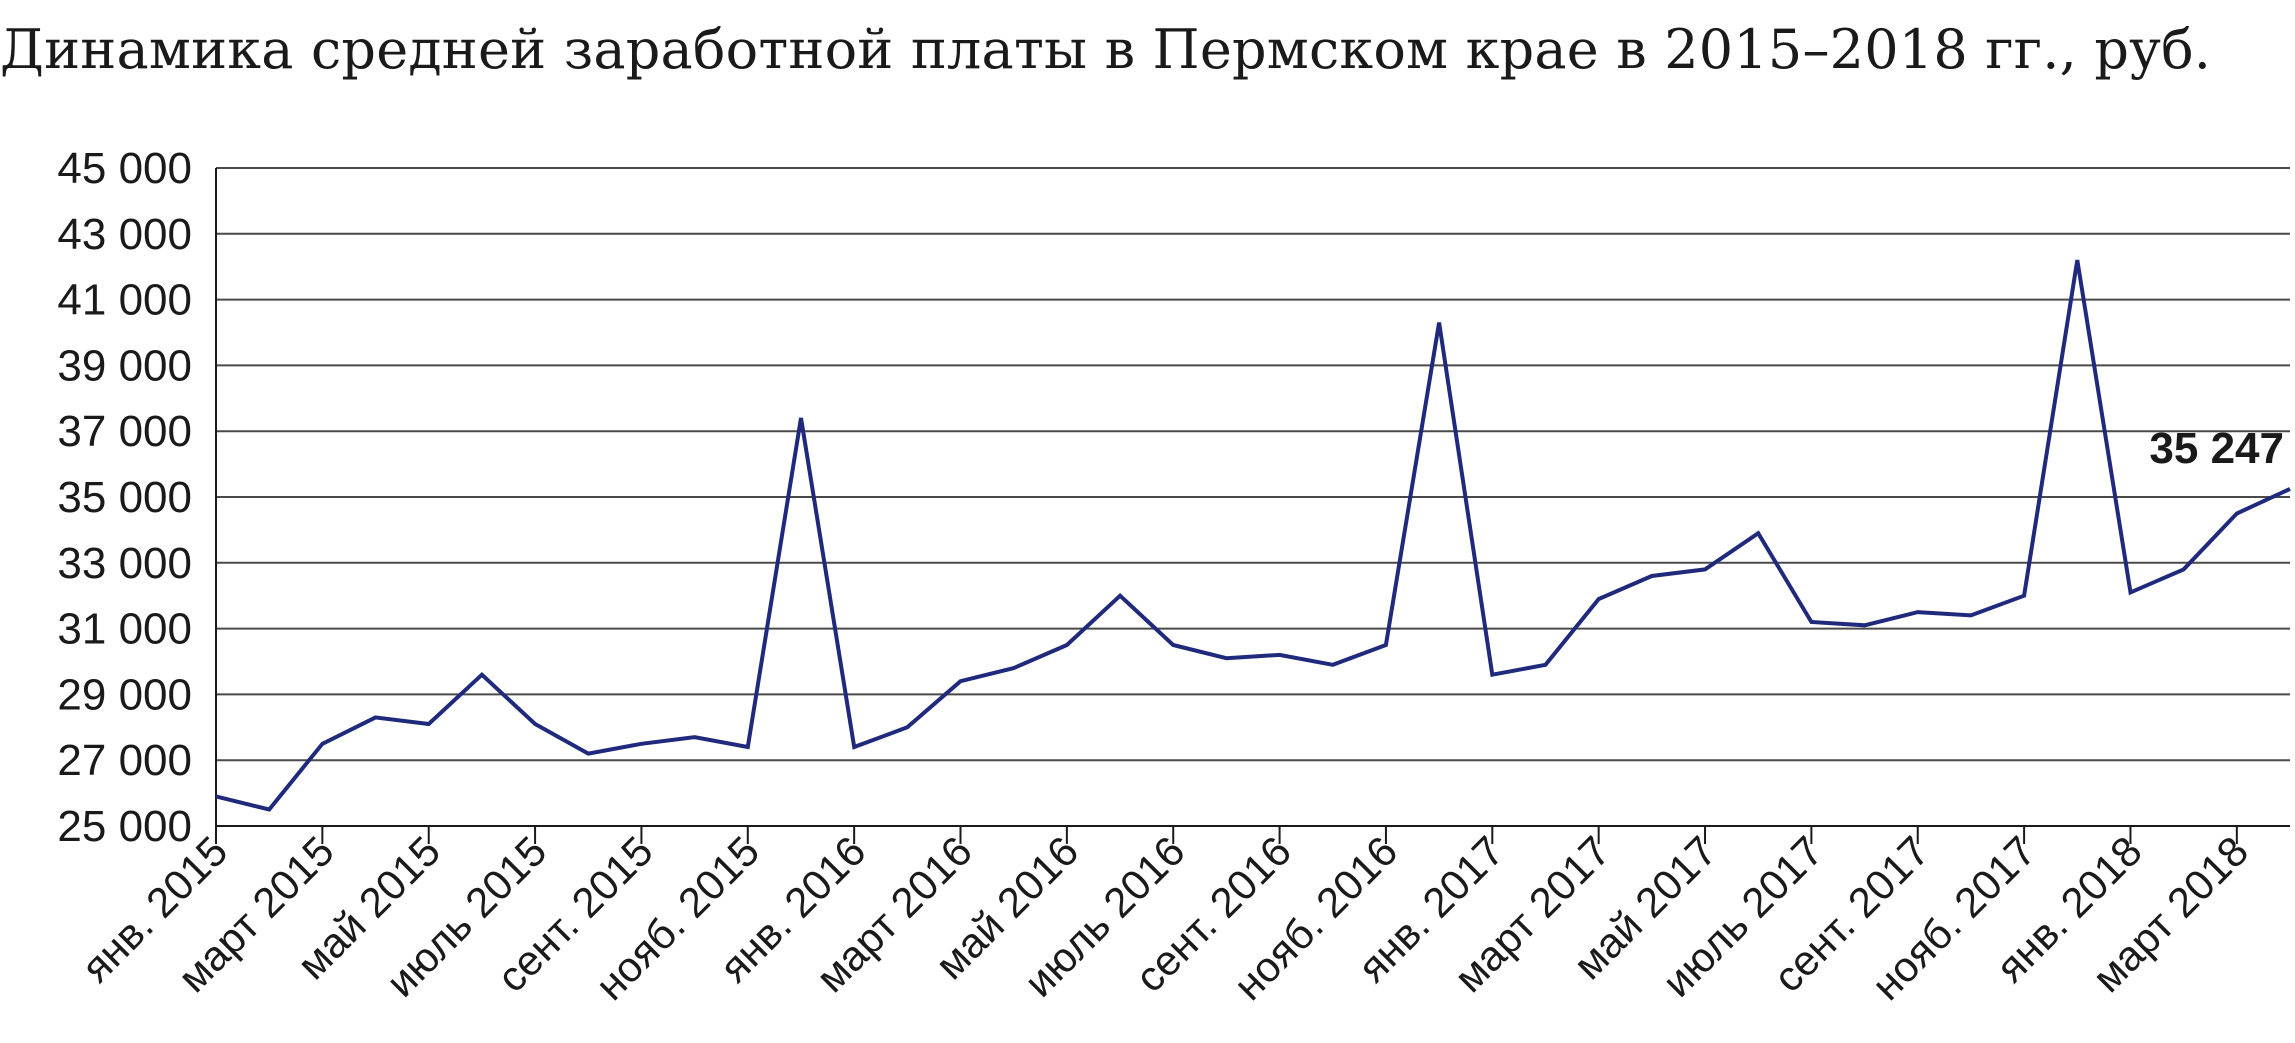  I want to click on y-tick-label: 39 000, so click(124, 365).